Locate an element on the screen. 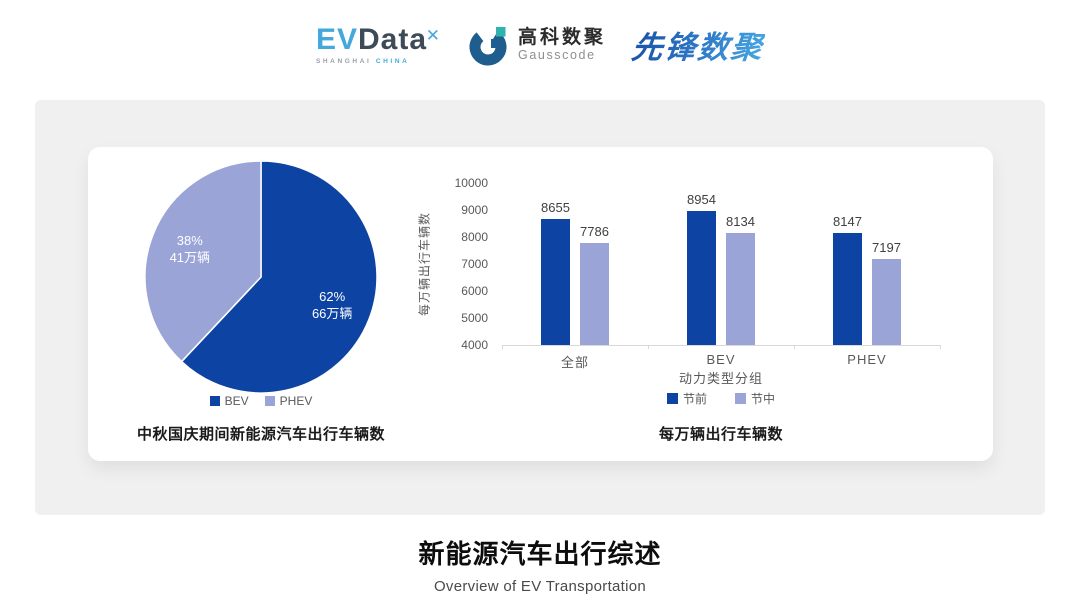 This screenshot has height=608, width=1080. page-subtitle: Overview of EV Transportation is located at coordinates (540, 586).